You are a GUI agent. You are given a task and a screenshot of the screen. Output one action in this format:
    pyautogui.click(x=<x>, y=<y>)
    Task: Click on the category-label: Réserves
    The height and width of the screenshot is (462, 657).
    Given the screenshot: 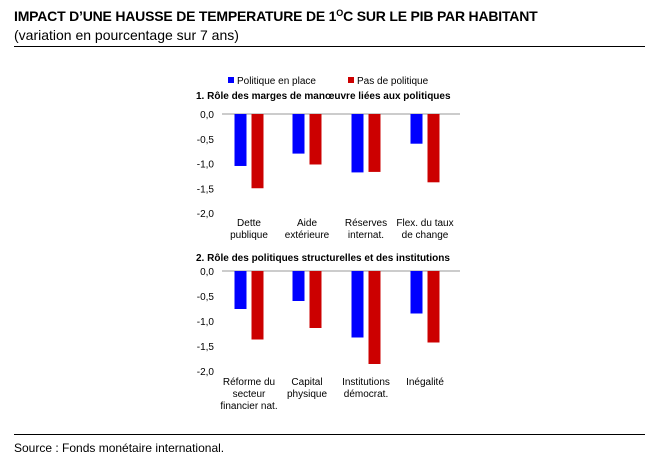 What is the action you would take?
    pyautogui.click(x=366, y=223)
    